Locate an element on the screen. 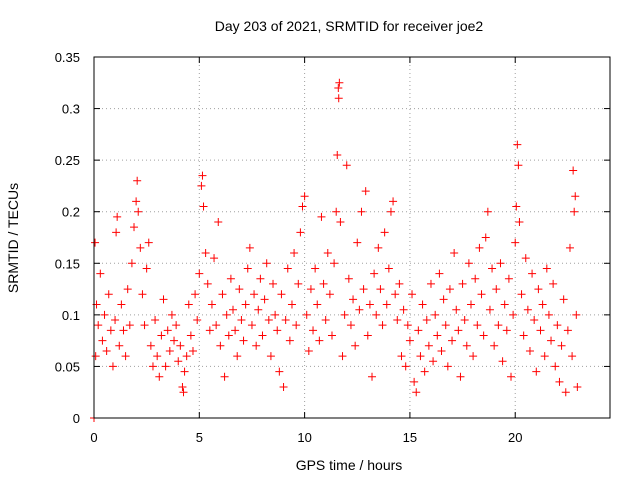  y-axis-label: SRMTID / TECUs is located at coordinates (13, 238).